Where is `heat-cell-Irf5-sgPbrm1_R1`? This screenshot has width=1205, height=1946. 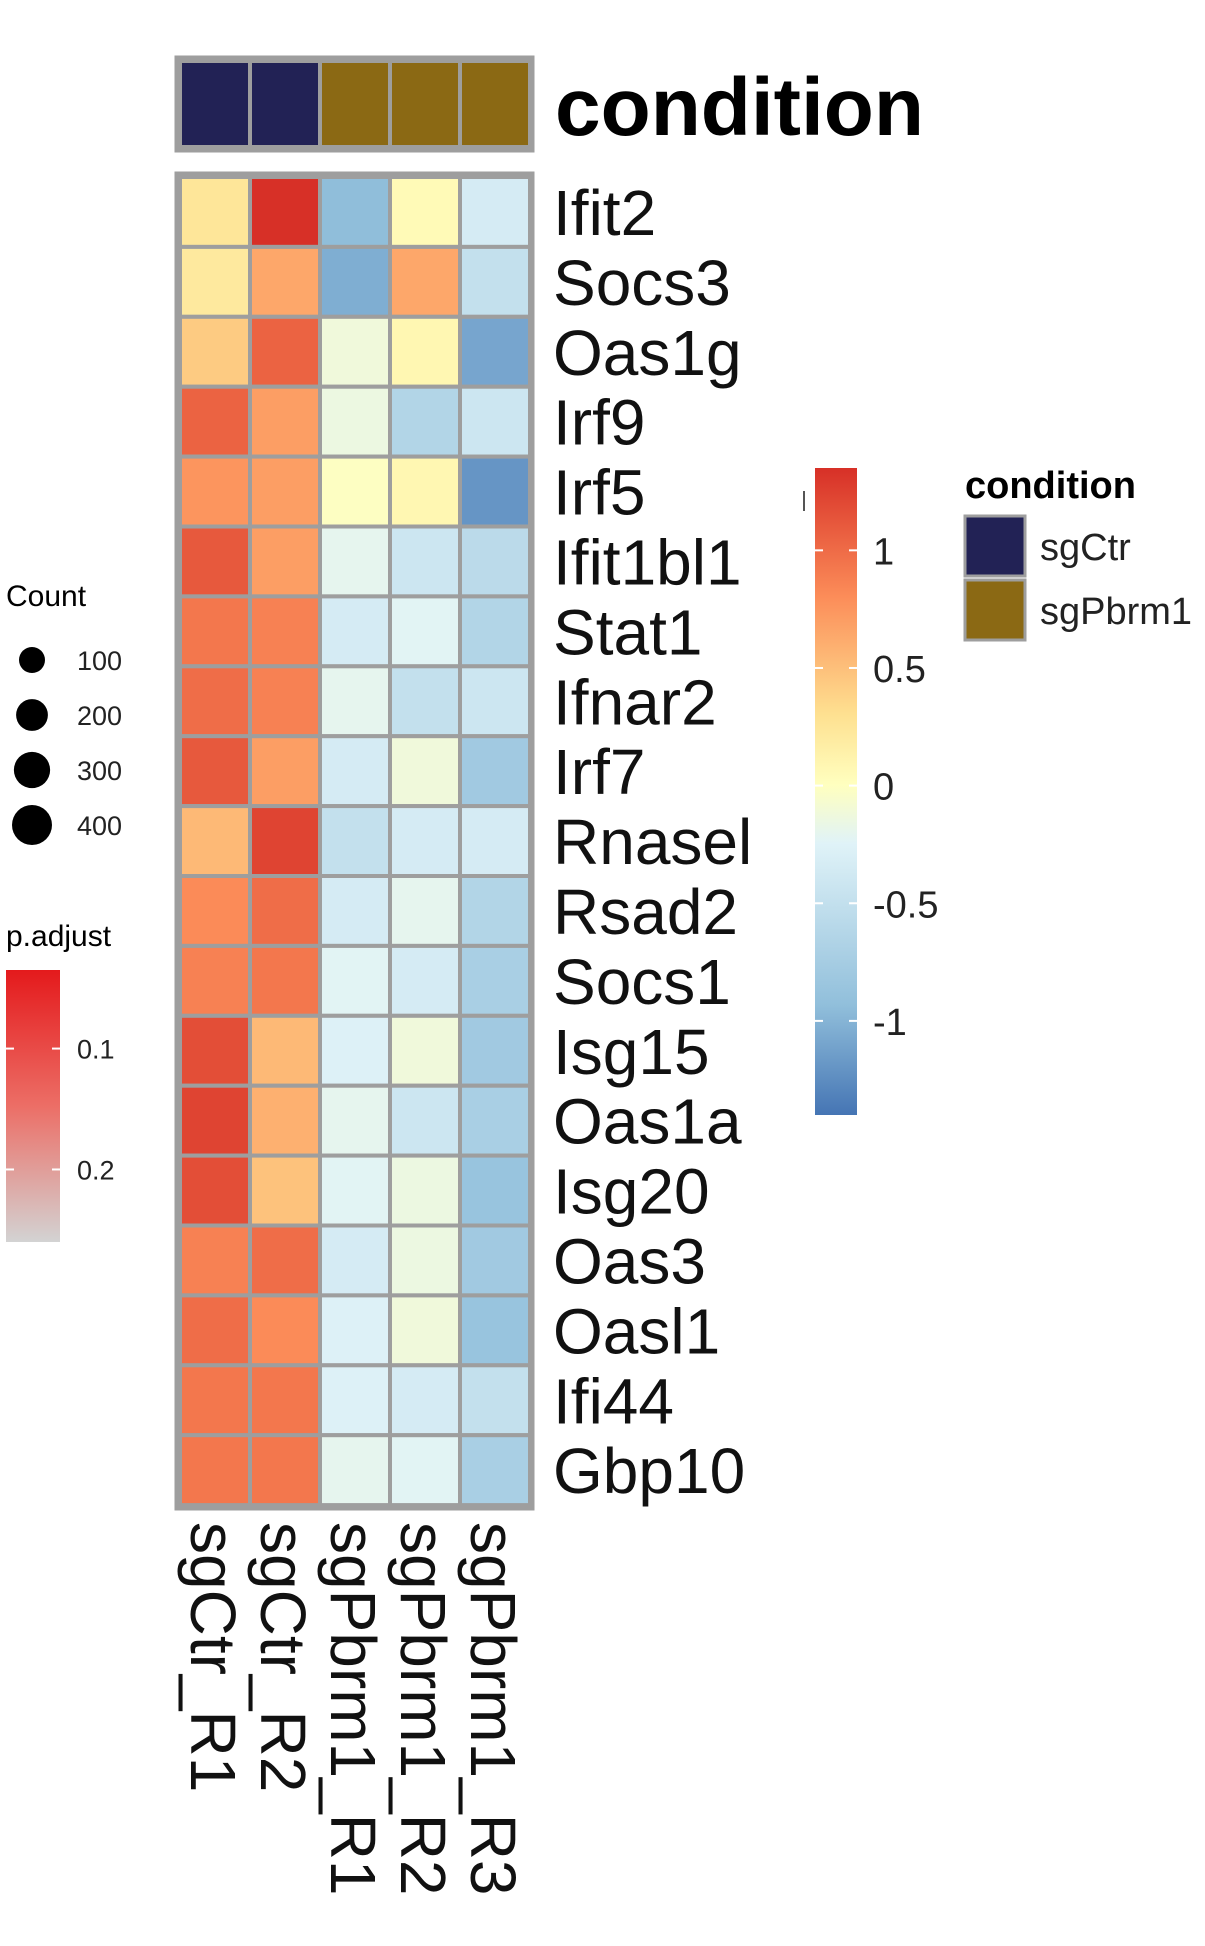 heat-cell-Irf5-sgPbrm1_R1 is located at coordinates (355, 491).